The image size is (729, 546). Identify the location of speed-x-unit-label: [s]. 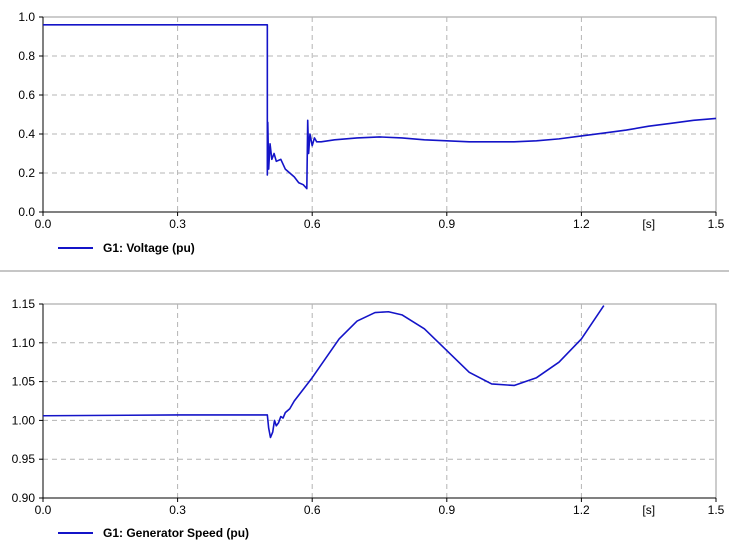
(648, 510).